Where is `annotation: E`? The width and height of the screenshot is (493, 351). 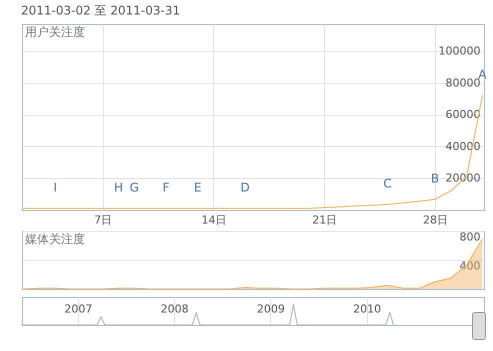 annotation: E is located at coordinates (198, 187).